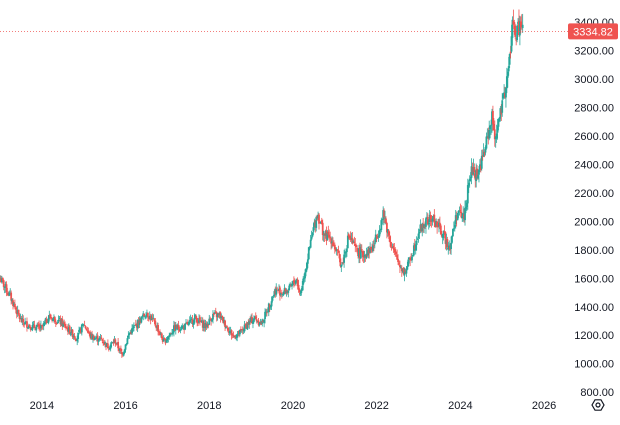 This screenshot has width=620, height=425. Describe the element at coordinates (598, 405) in the screenshot. I see `chart-settings-button` at that location.